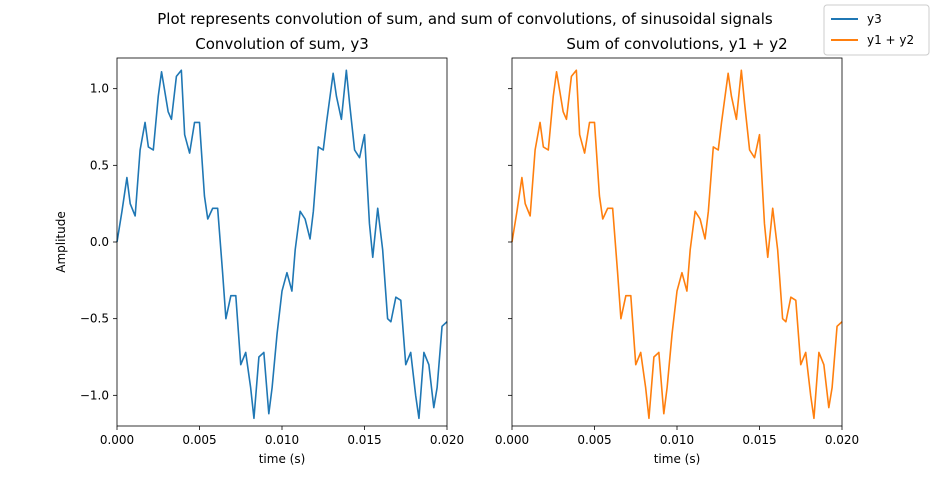 The height and width of the screenshot is (480, 935). What do you see at coordinates (842, 440) in the screenshot?
I see `x-tick-label-1-4: 0.020` at bounding box center [842, 440].